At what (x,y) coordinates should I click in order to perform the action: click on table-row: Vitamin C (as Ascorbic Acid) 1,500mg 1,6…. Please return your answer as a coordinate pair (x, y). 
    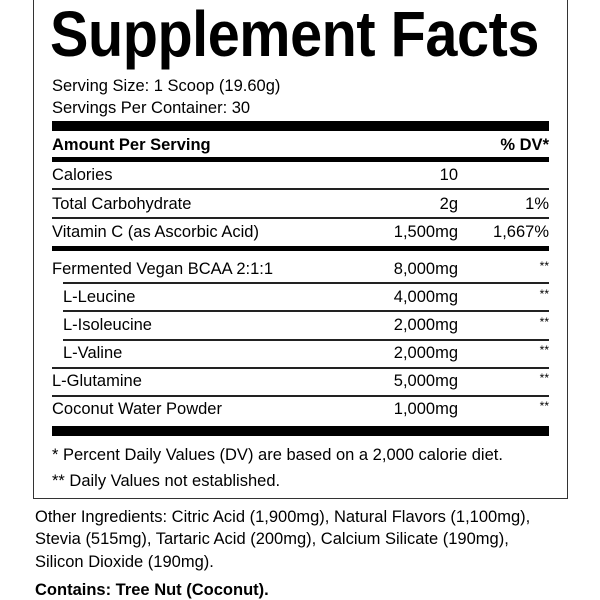
    Looking at the image, I should click on (300, 232).